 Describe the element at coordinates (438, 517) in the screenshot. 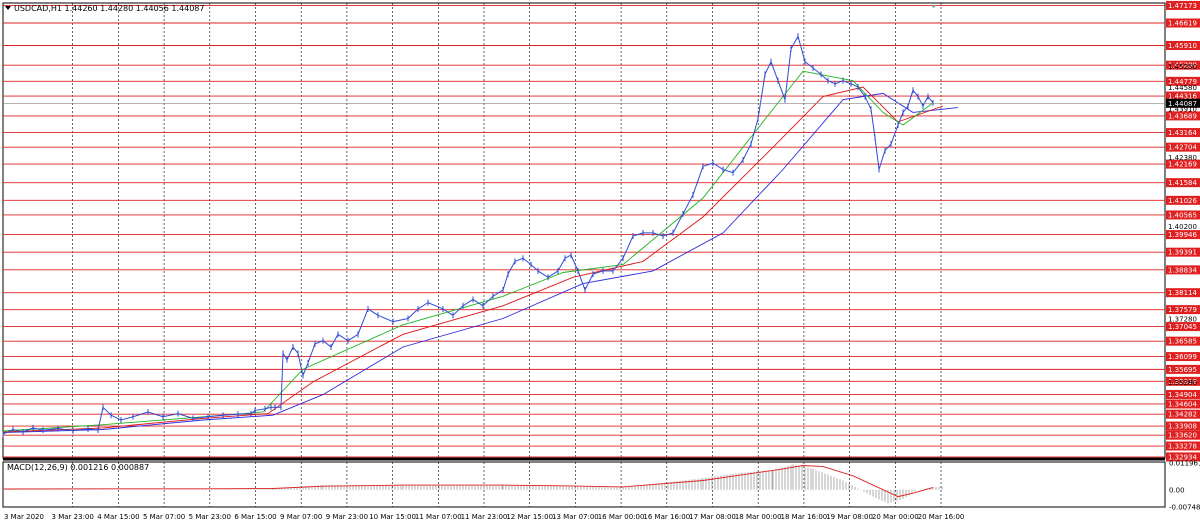

I see `x-tick-label: 11 Mar 07:00` at that location.